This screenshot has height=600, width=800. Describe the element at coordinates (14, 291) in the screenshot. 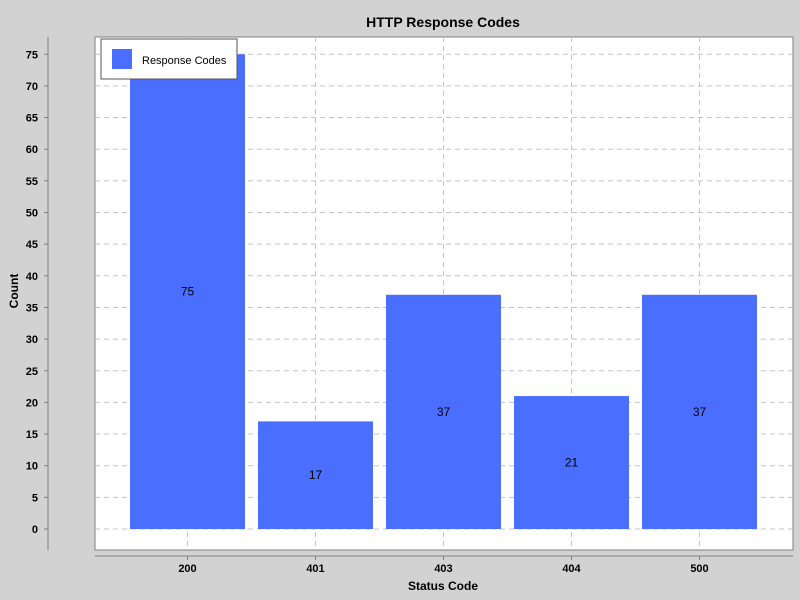

I see `y-axis-title: Count` at that location.